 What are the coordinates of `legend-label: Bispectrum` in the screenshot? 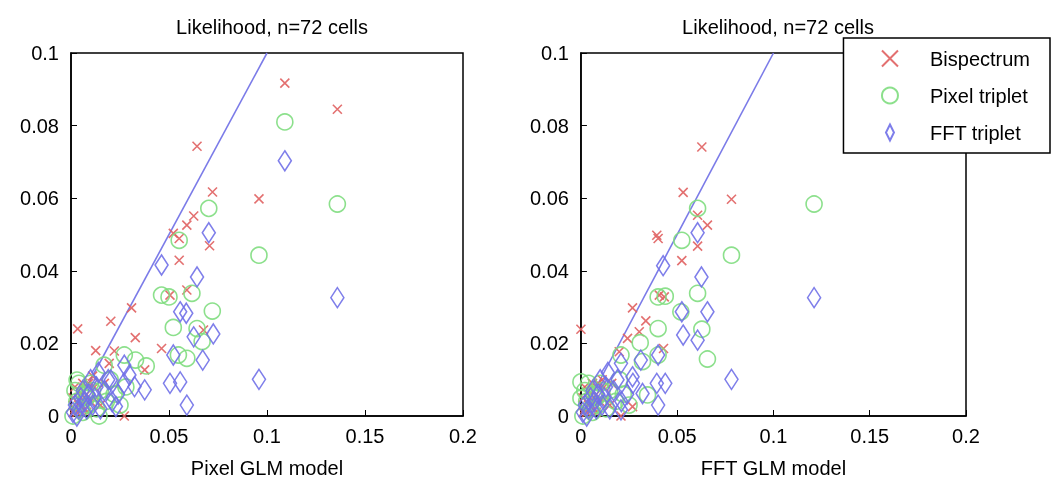 It's located at (979, 58).